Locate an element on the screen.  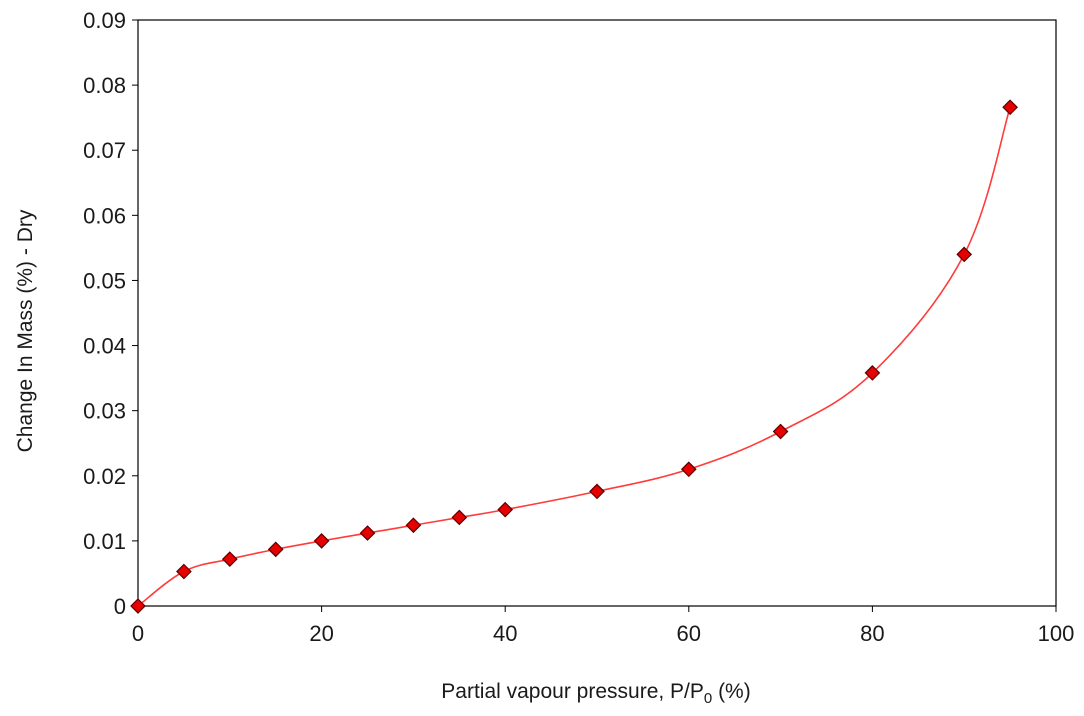
x-axis-title: Partial vapour pressure, P/P0 (%) is located at coordinates (595, 693).